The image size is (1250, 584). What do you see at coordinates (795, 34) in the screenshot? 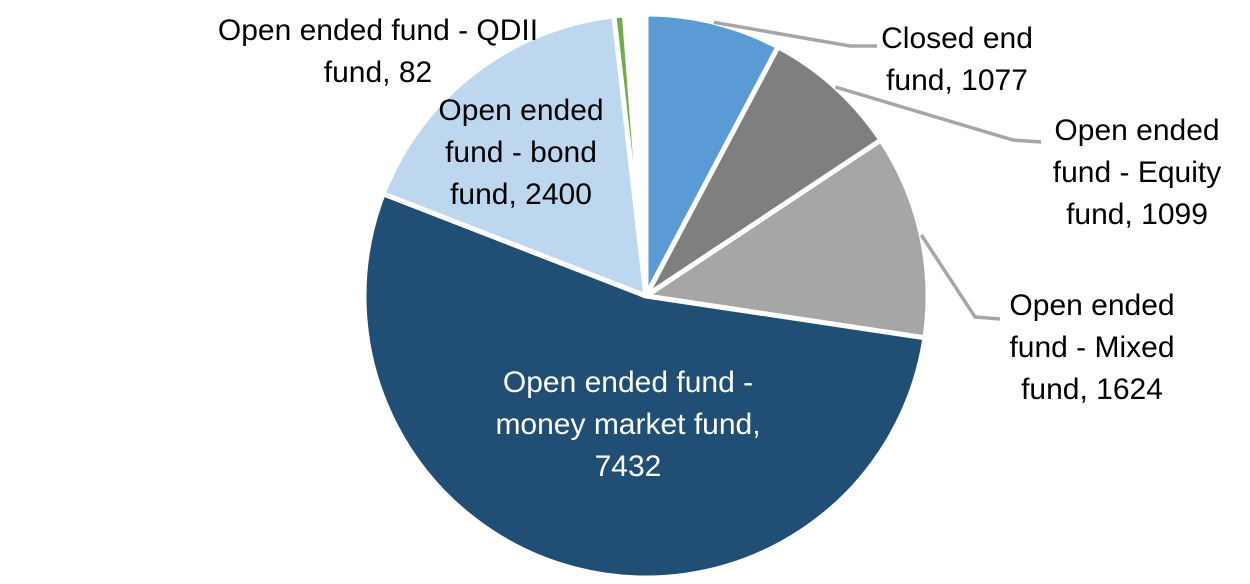
I see `leader-line-closed-end-fund` at bounding box center [795, 34].